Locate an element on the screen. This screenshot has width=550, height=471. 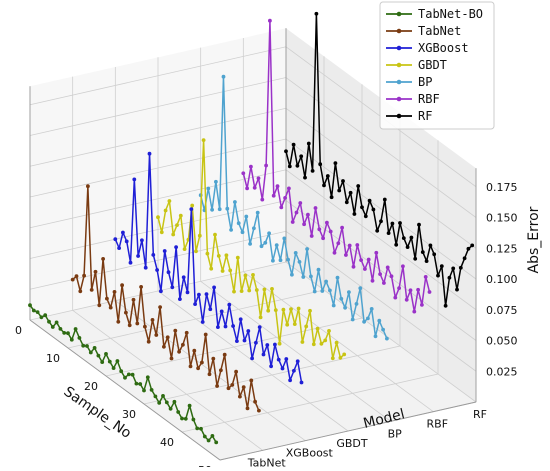
legend-item: BP is located at coordinates (409, 82).